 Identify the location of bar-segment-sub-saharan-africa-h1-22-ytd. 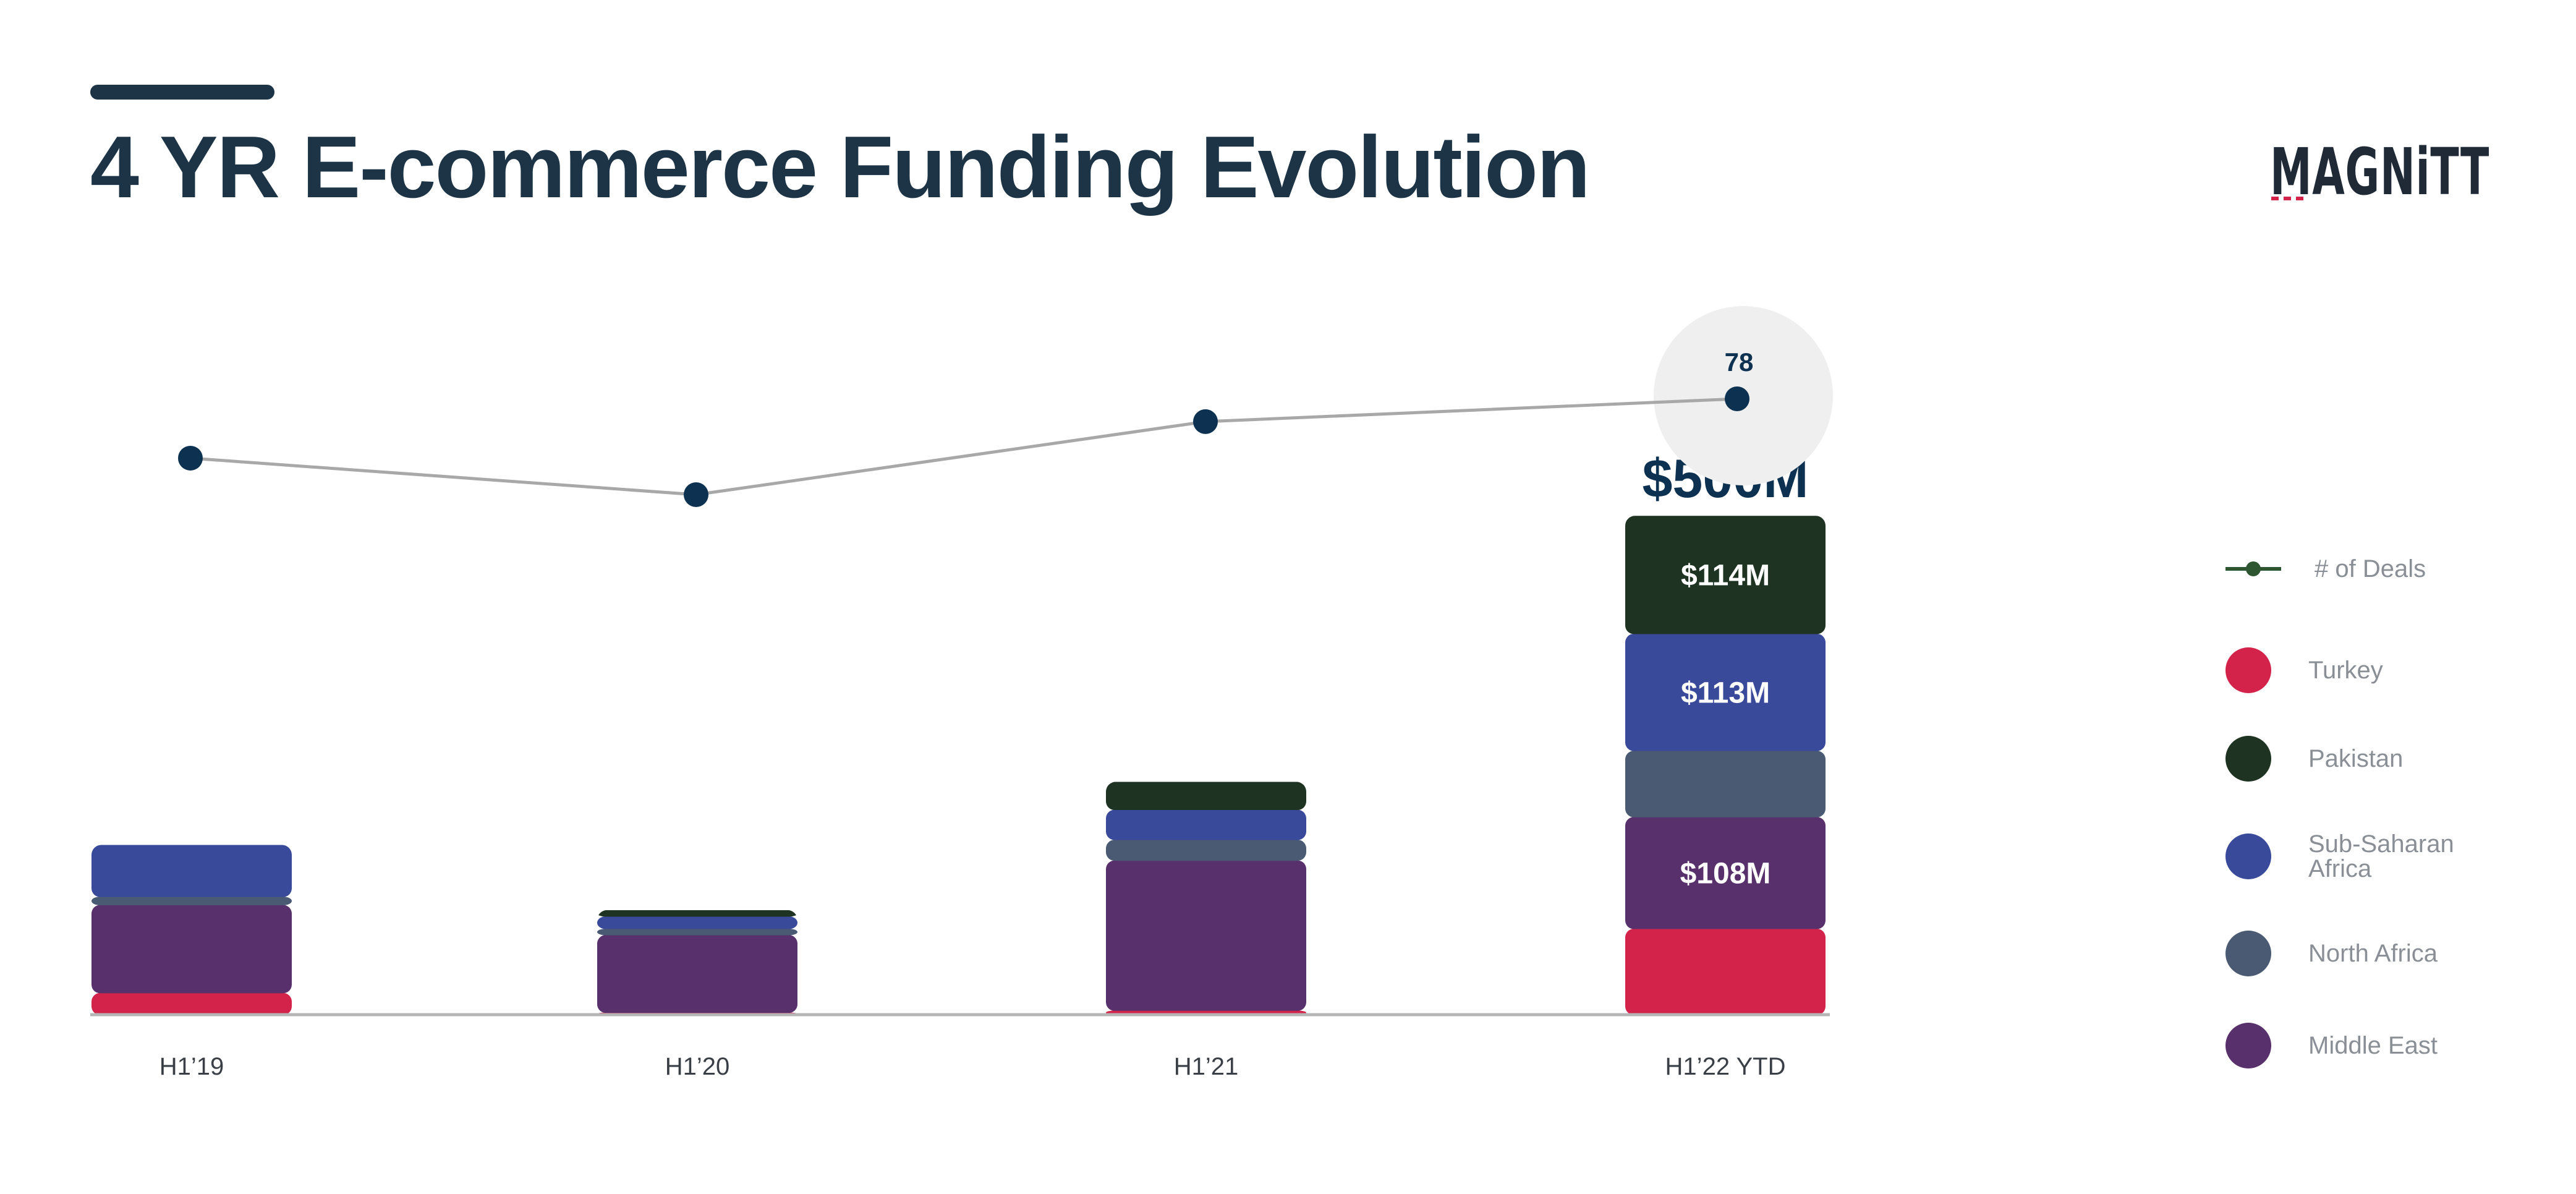
(1725, 692).